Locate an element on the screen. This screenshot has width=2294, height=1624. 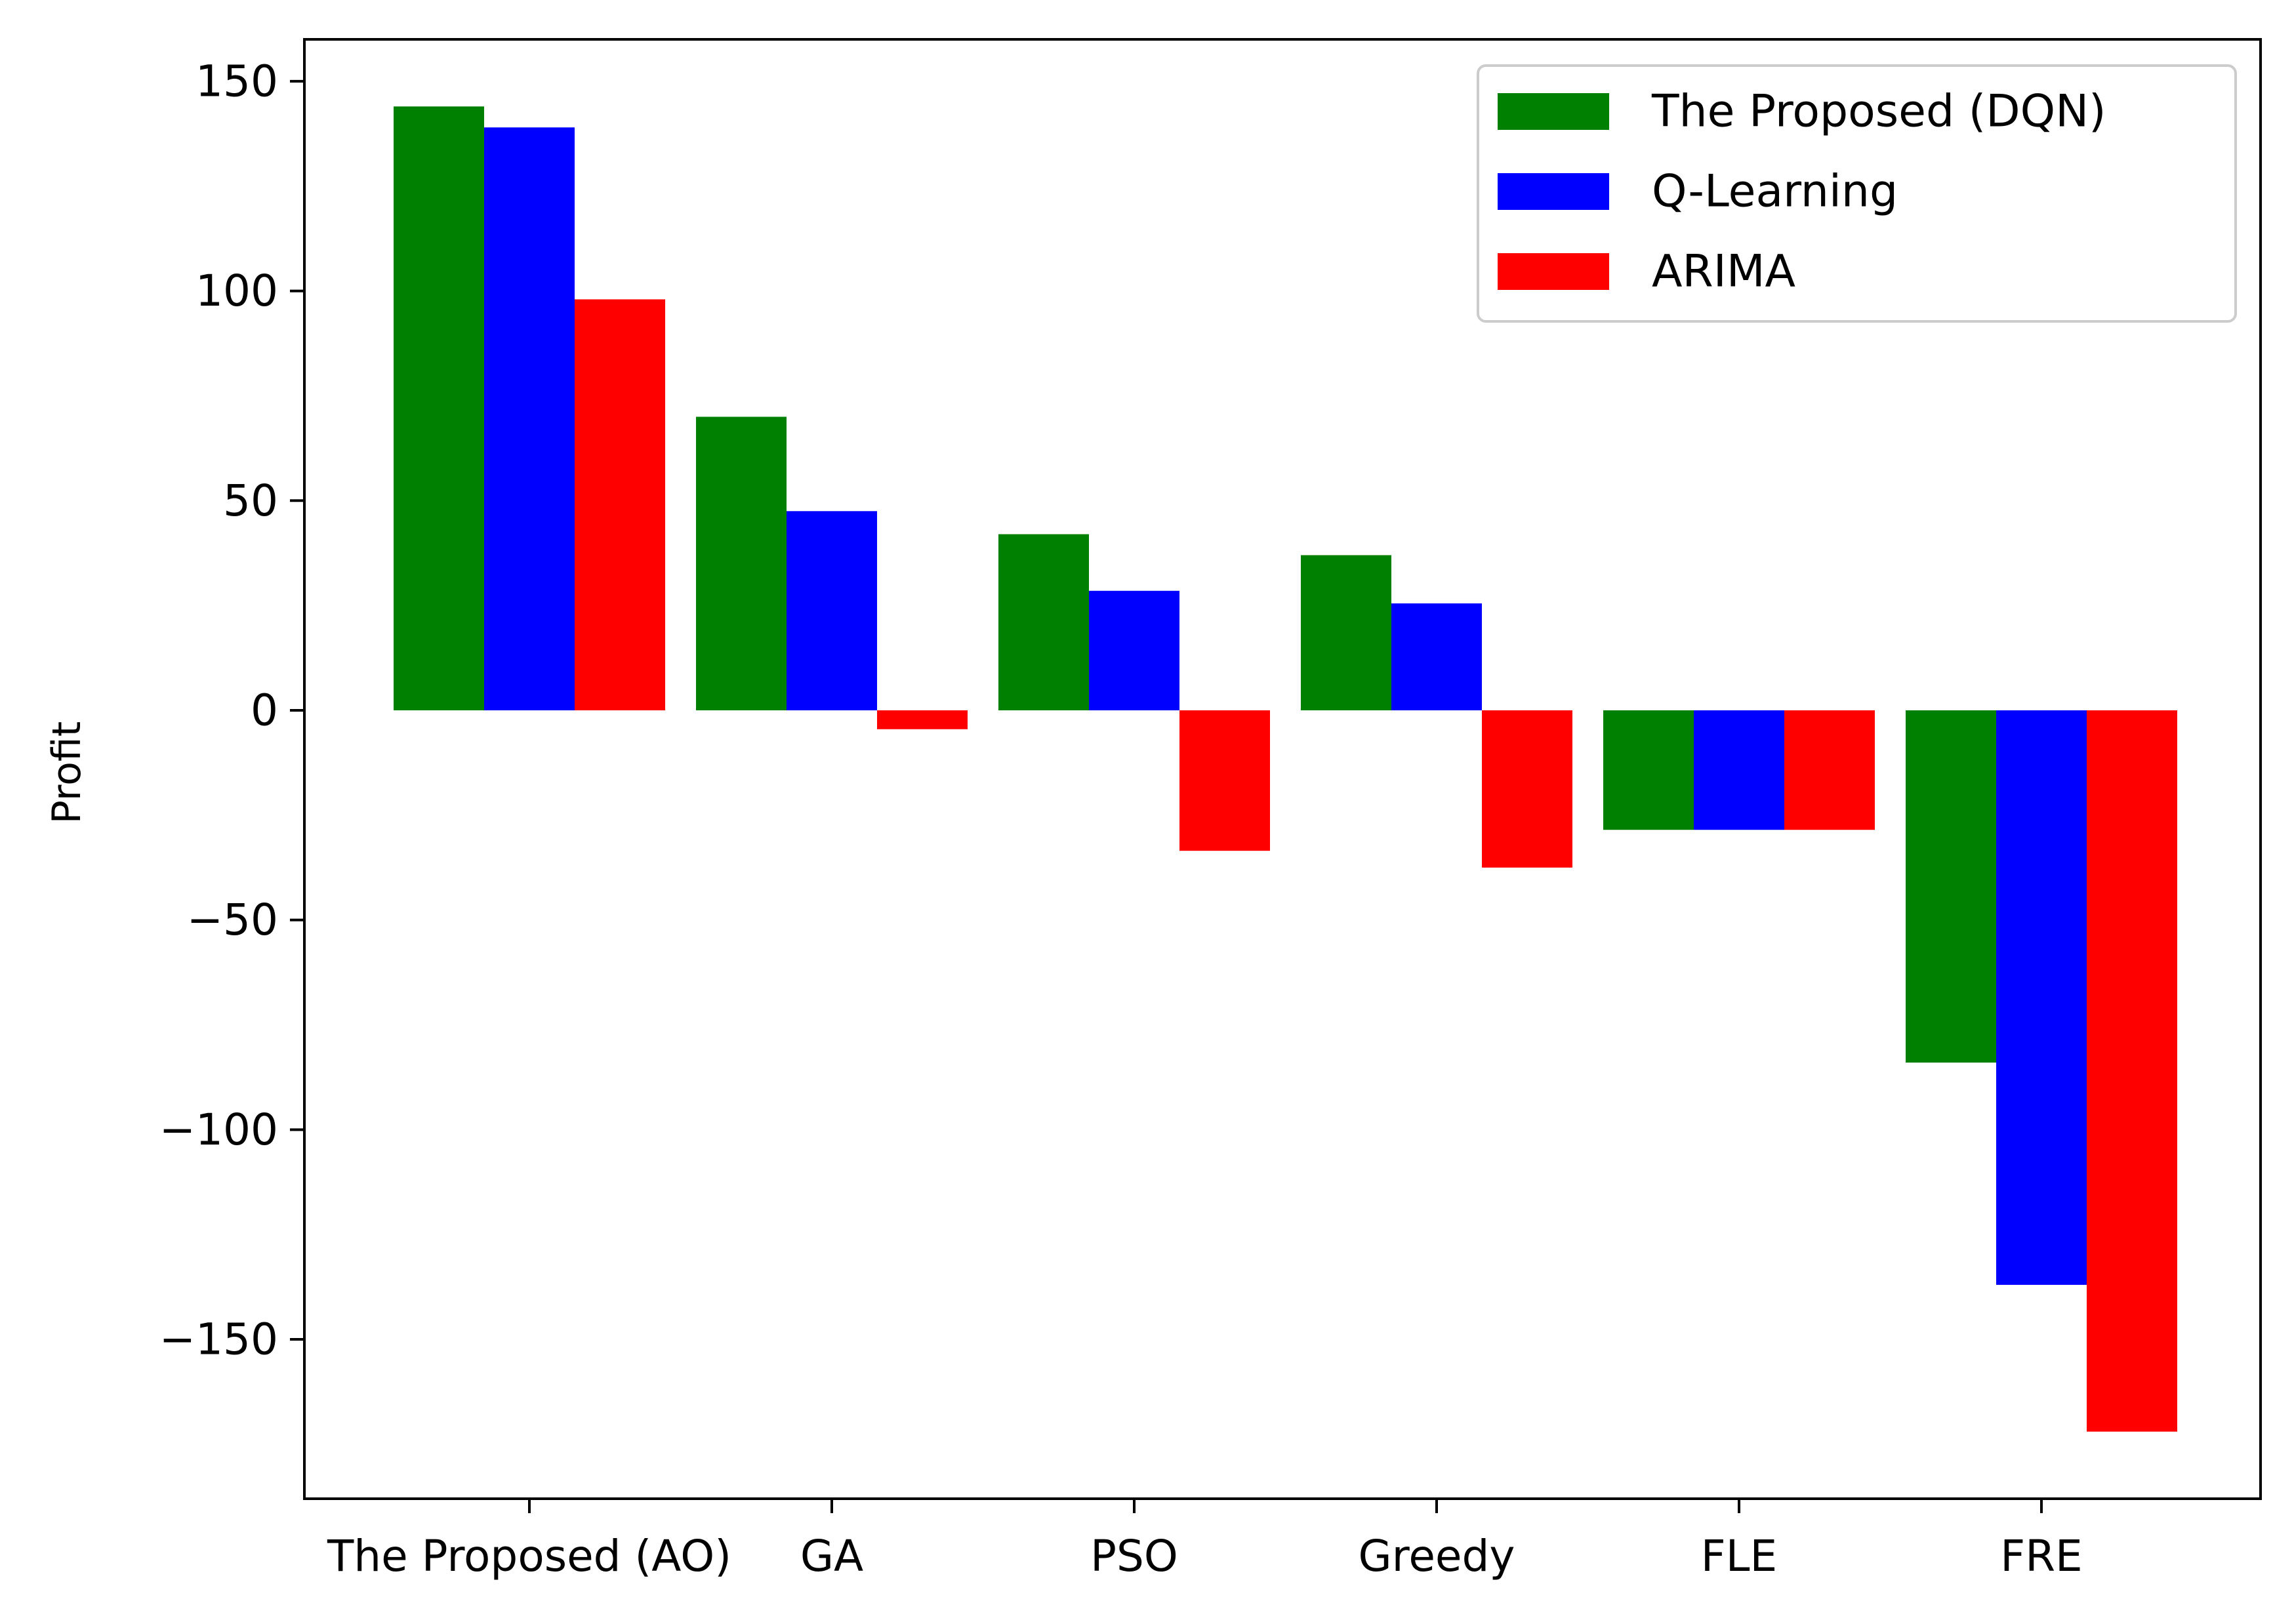
x-tick-label: FLE is located at coordinates (1739, 1556).